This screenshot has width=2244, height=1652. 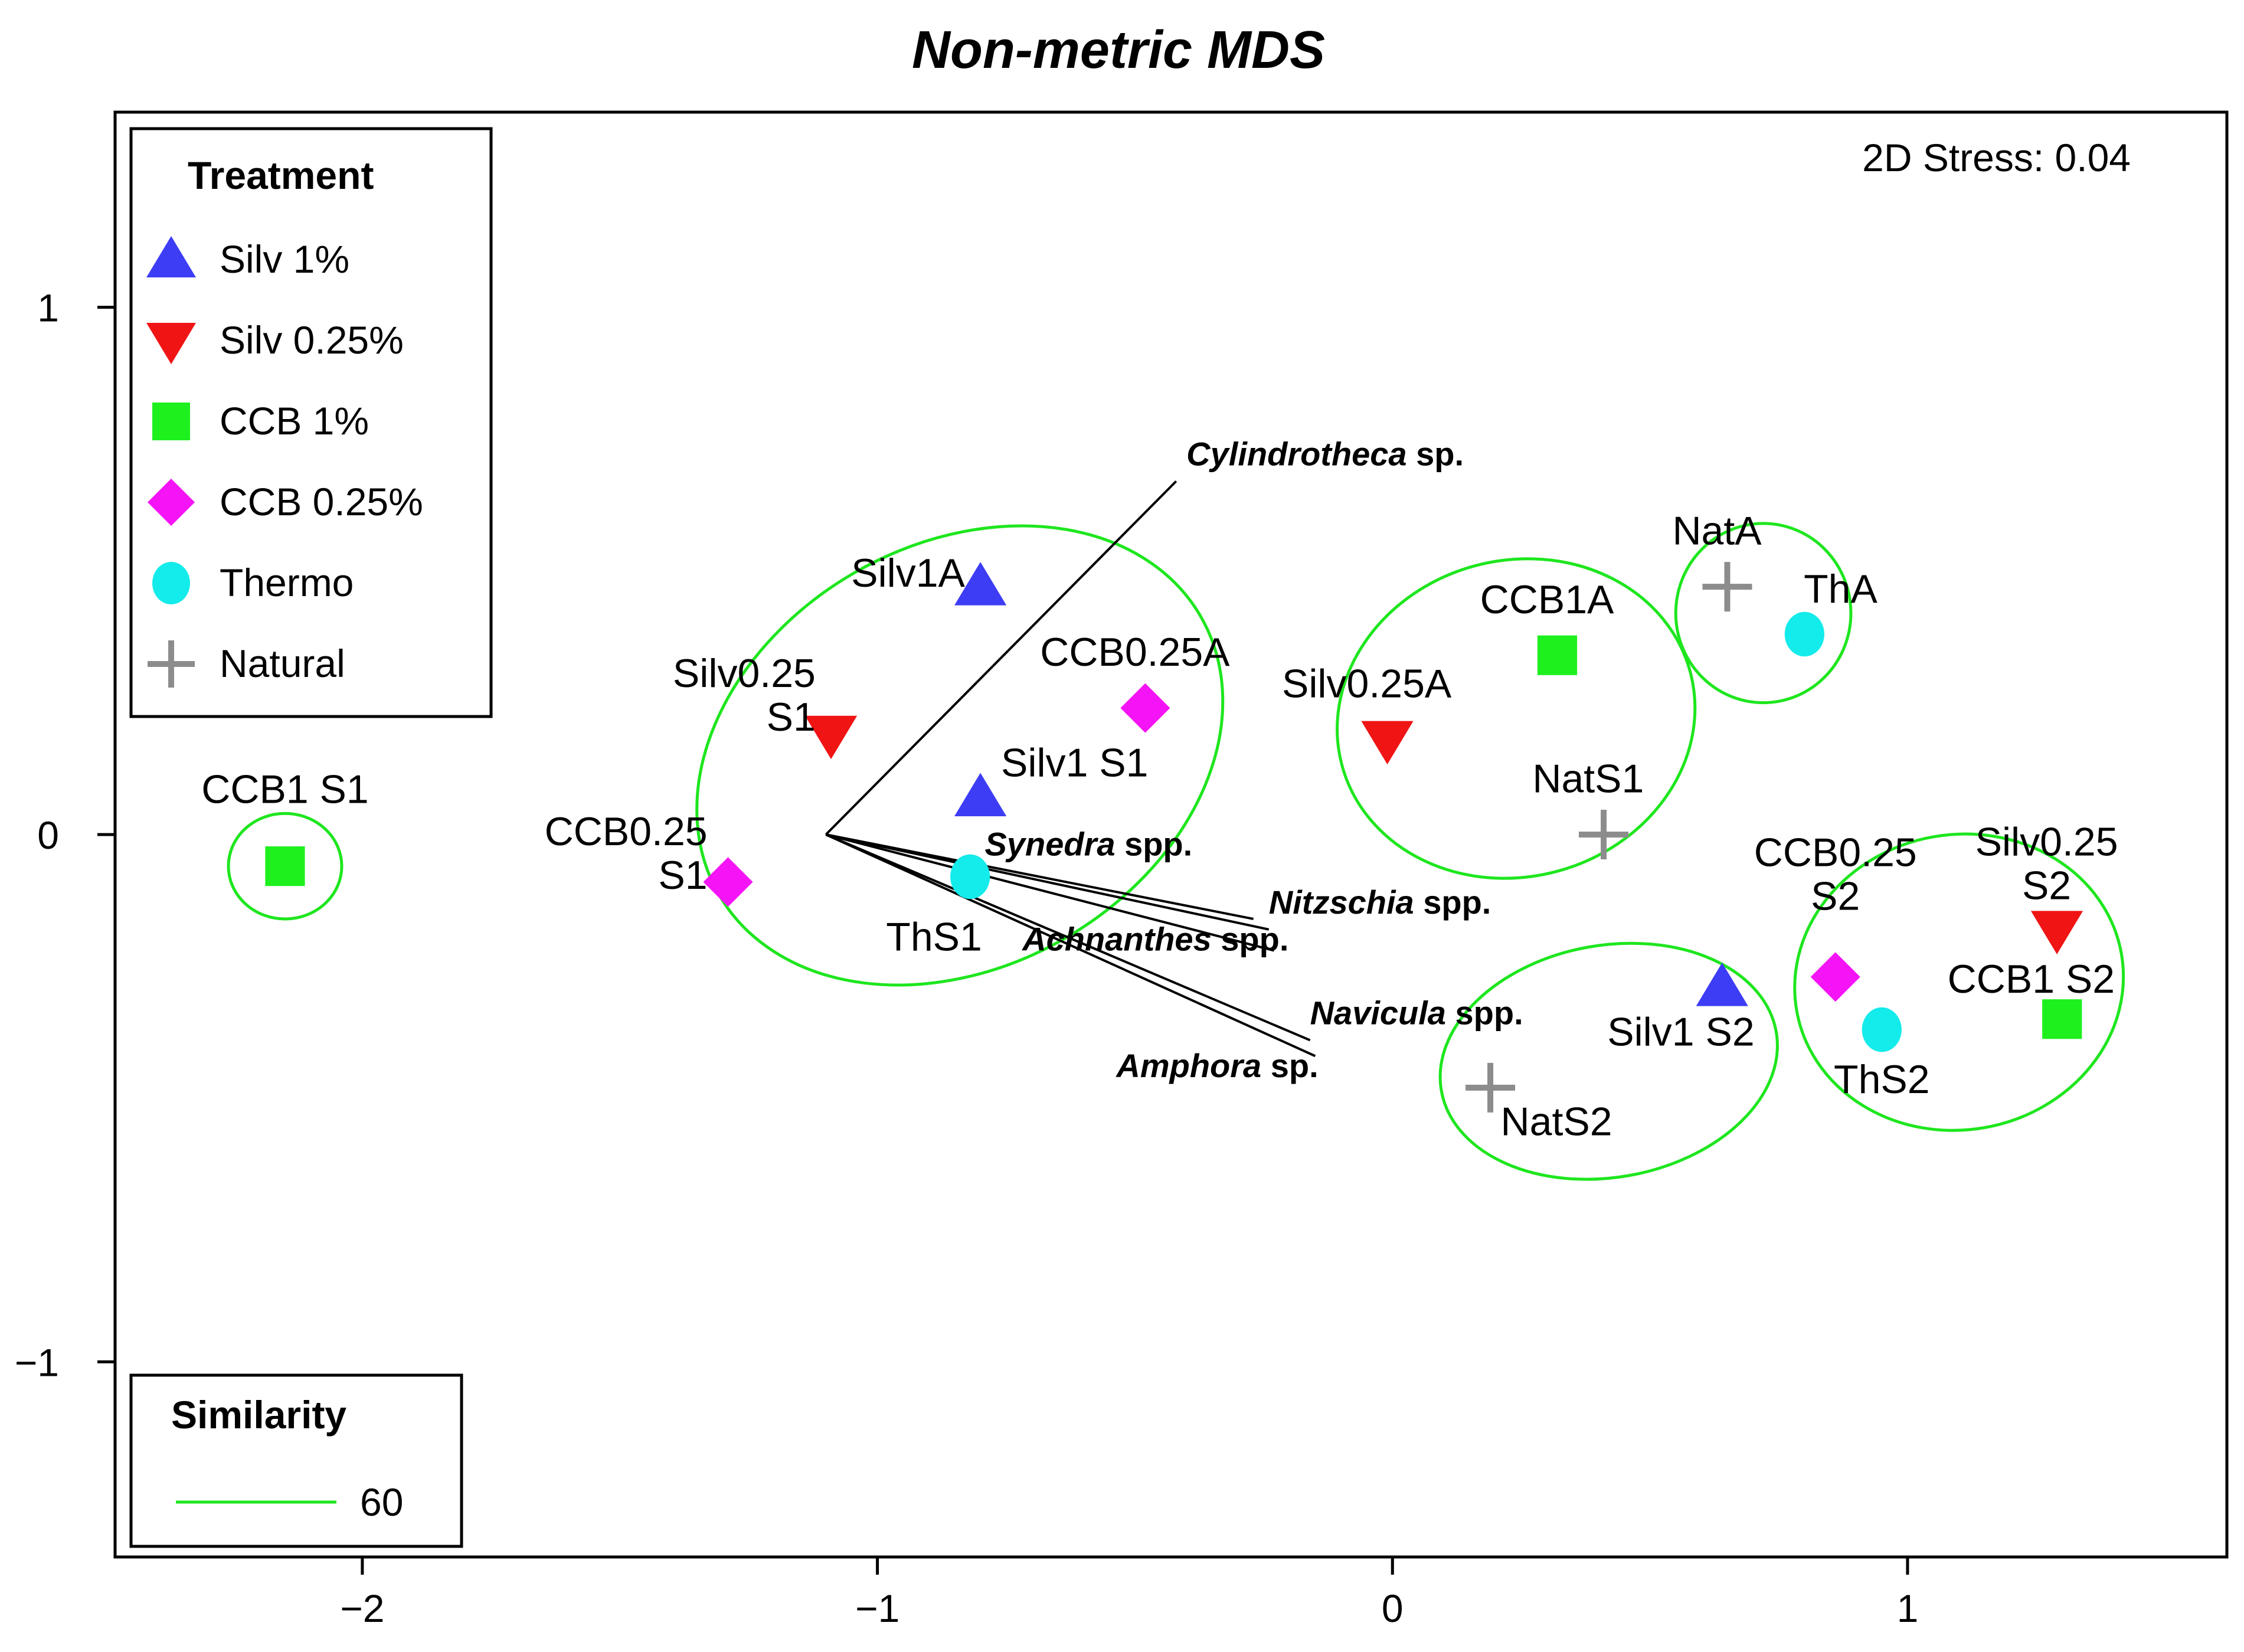 I want to click on treatment-legend-title: Treatment, so click(x=281, y=175).